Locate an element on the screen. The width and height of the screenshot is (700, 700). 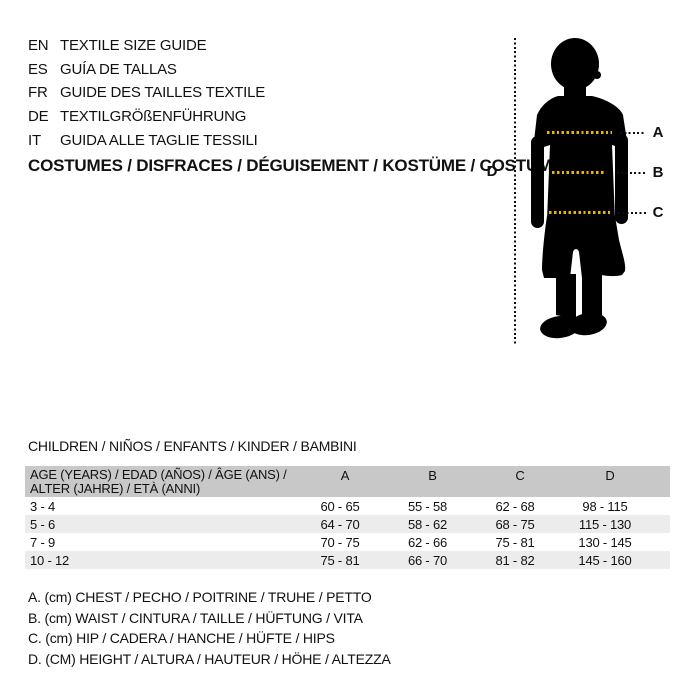
age-cell: 5 - 6 is located at coordinates (43, 524).